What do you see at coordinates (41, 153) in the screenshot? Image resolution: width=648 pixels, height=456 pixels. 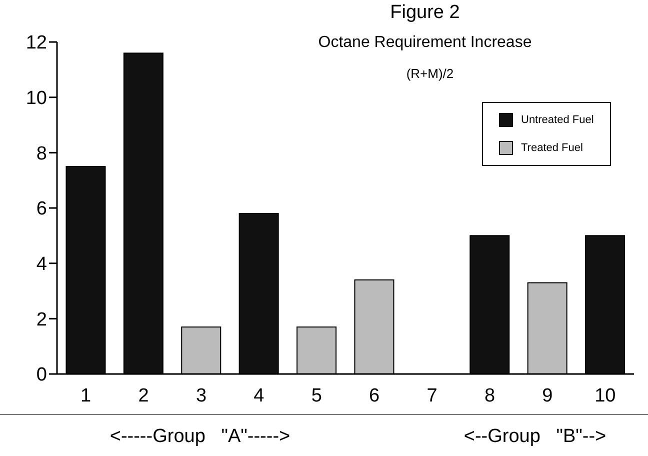 I see `y-tick-label: 8` at bounding box center [41, 153].